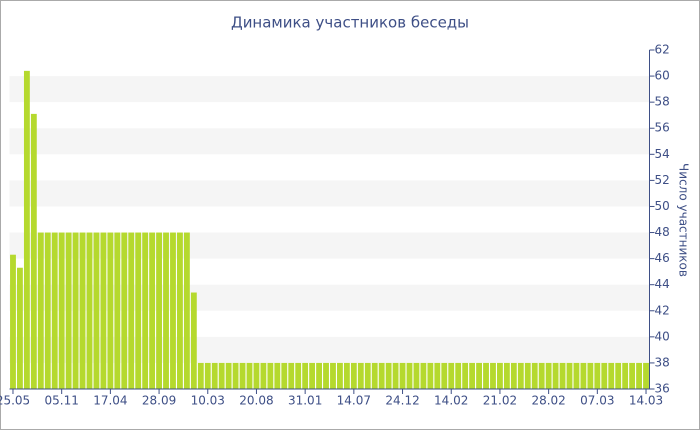  I want to click on y-tick-label: 58, so click(662, 102).